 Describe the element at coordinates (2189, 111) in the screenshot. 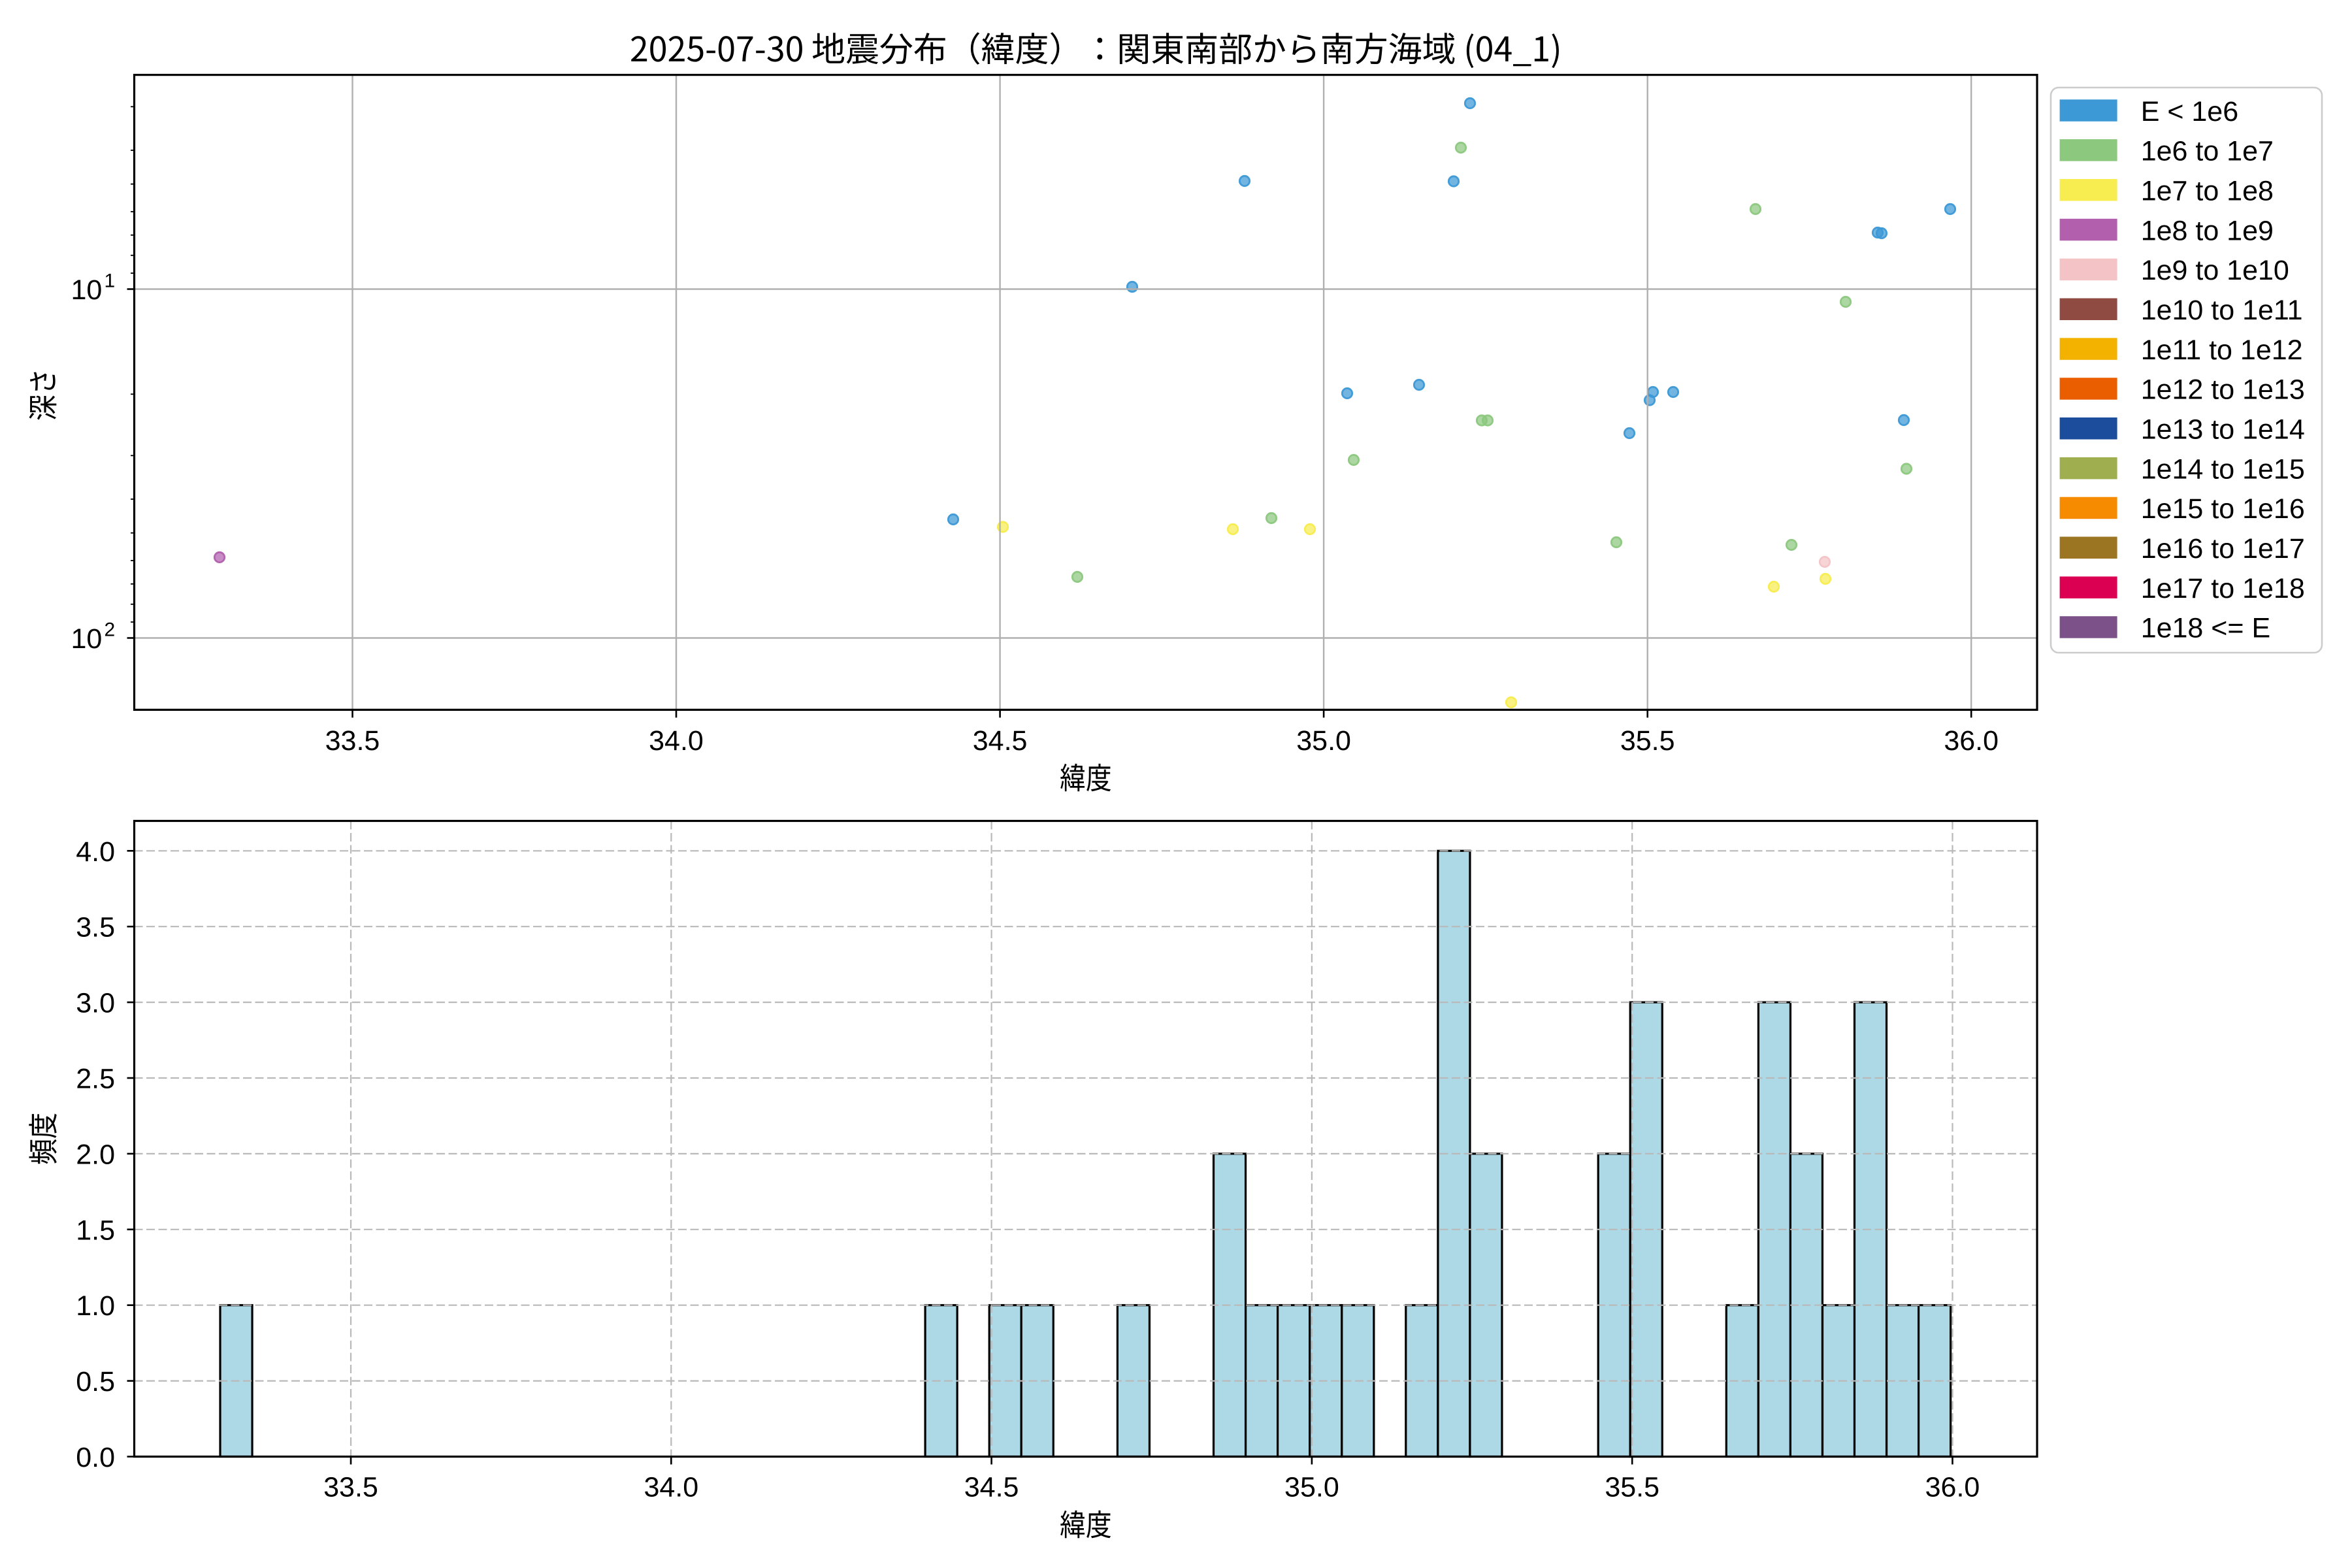

I see `svg-text: E < 1e6` at that location.